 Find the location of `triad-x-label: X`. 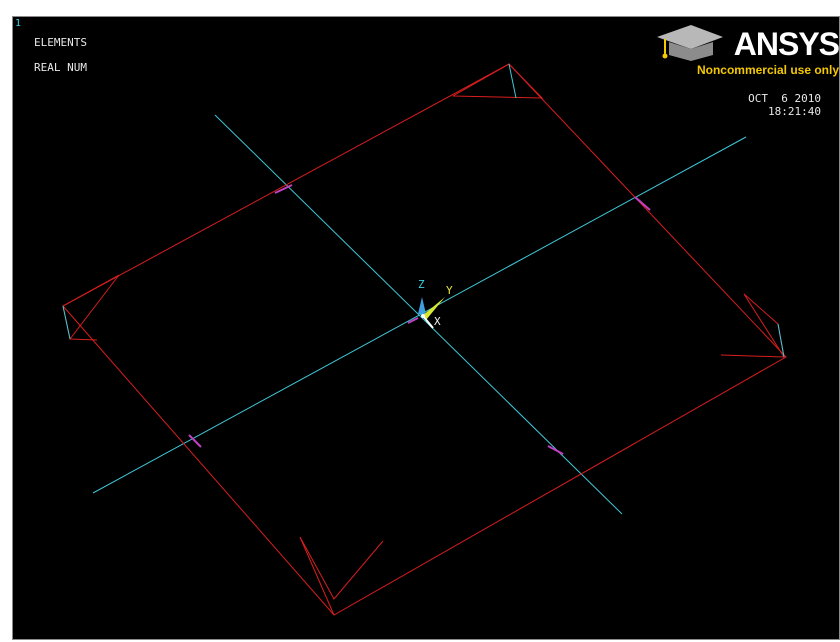

triad-x-label: X is located at coordinates (437, 321).